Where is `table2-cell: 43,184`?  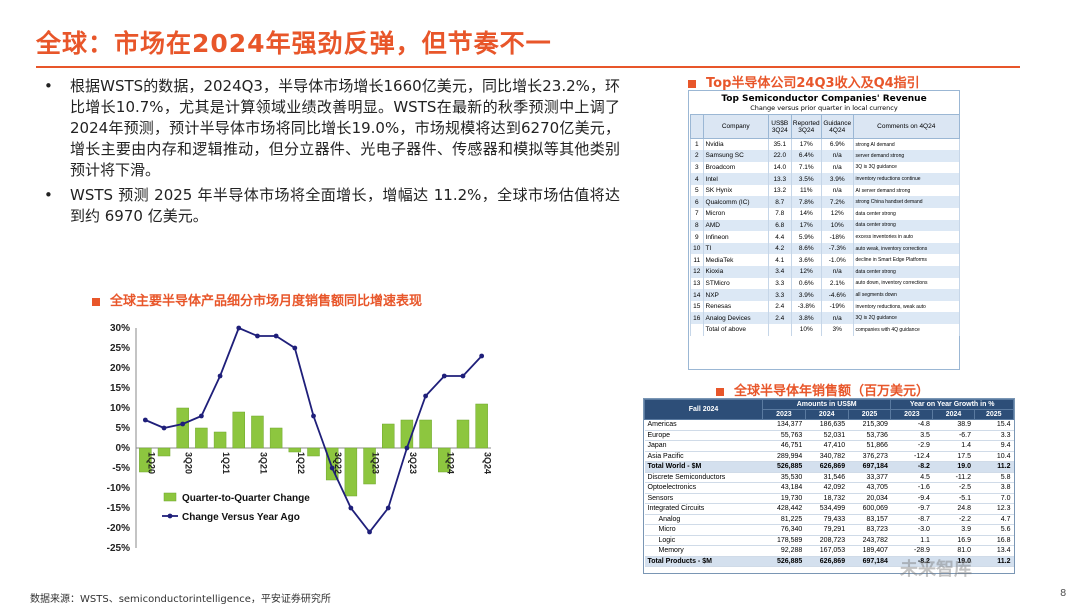
table2-cell: 43,184 is located at coordinates (784, 488).